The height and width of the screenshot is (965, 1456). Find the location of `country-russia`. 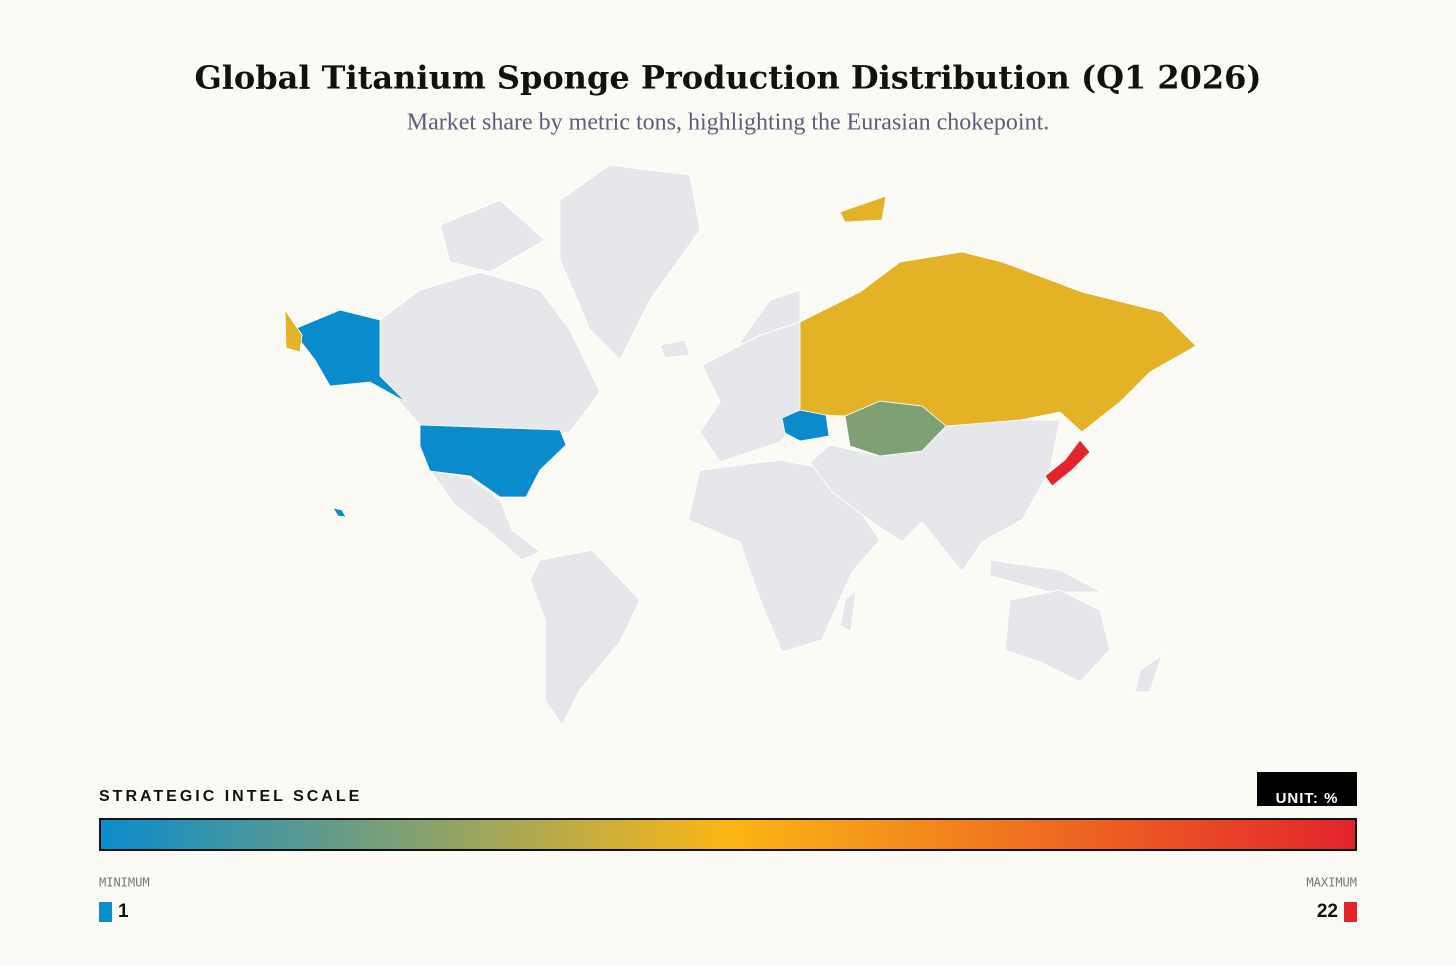

country-russia is located at coordinates (998, 342).